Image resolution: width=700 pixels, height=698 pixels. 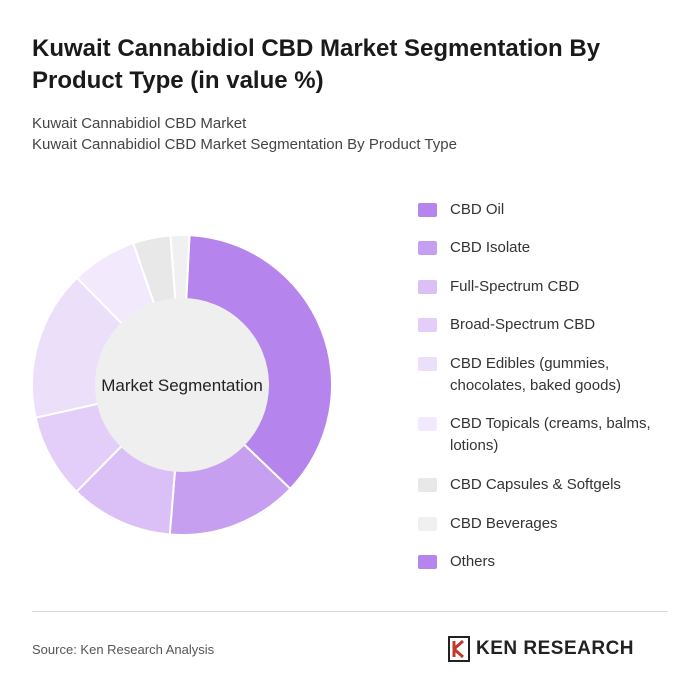 I want to click on donut-center, so click(x=182, y=385).